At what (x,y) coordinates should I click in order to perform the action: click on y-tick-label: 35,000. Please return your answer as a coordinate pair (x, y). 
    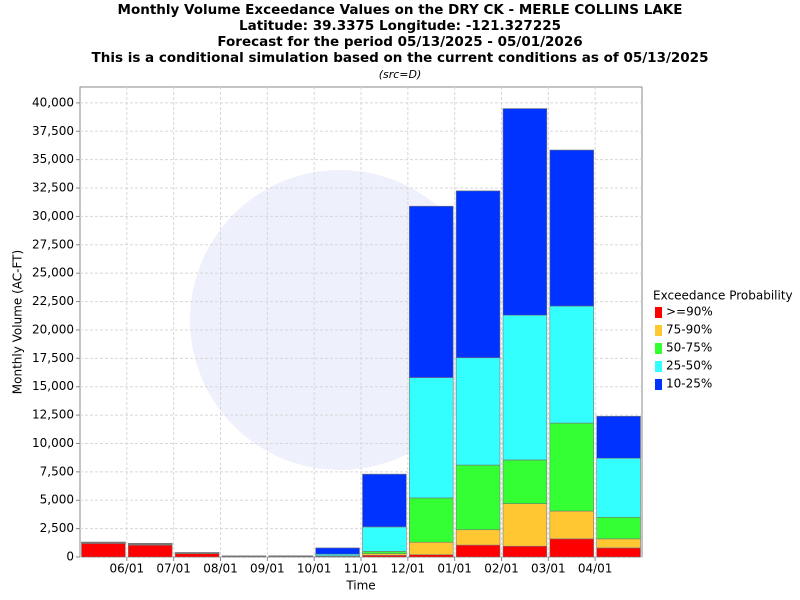
    Looking at the image, I should click on (53, 159).